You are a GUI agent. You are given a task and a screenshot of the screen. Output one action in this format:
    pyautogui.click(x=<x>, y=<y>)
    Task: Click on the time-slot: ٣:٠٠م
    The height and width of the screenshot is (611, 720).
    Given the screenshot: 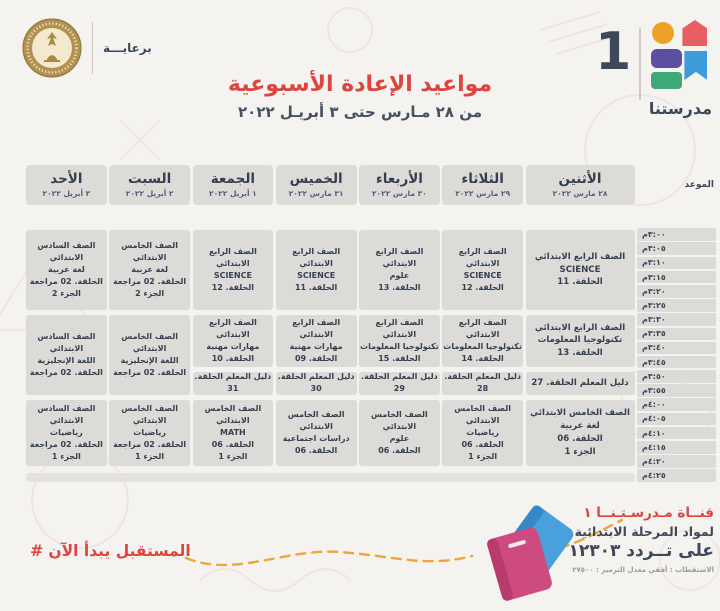 What is the action you would take?
    pyautogui.click(x=676, y=234)
    